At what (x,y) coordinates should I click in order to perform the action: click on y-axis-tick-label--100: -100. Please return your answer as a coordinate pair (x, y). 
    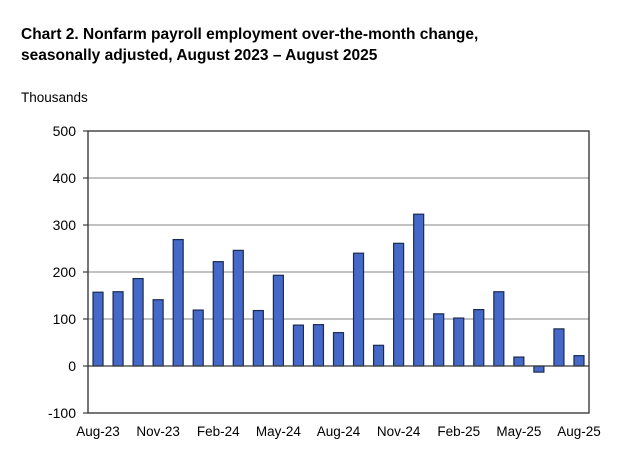
    Looking at the image, I should click on (62, 413).